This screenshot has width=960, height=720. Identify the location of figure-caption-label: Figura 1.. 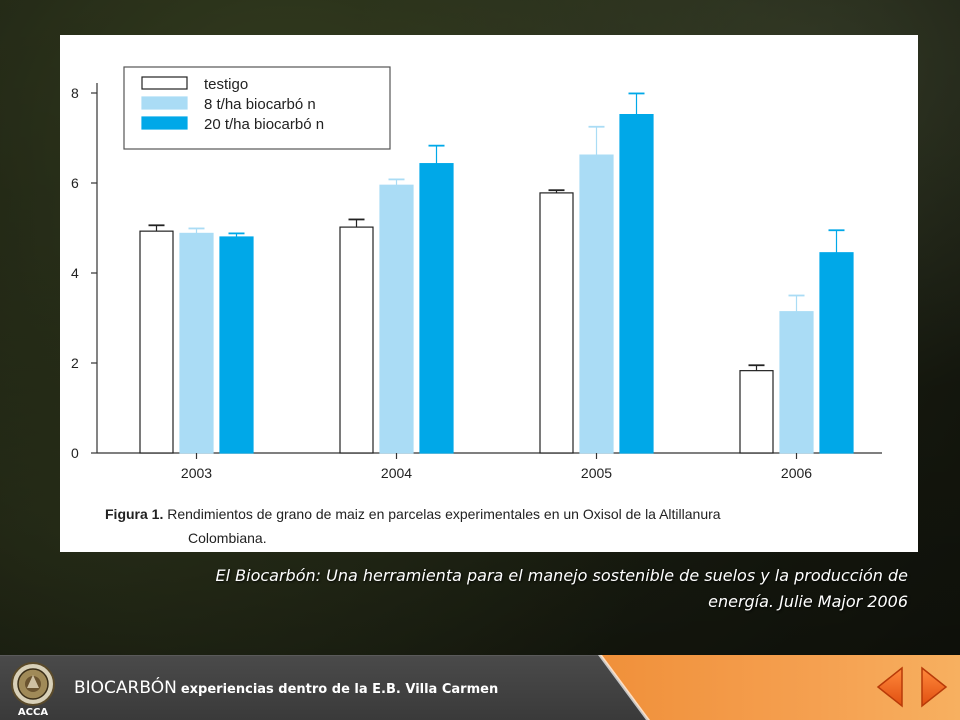
(134, 514).